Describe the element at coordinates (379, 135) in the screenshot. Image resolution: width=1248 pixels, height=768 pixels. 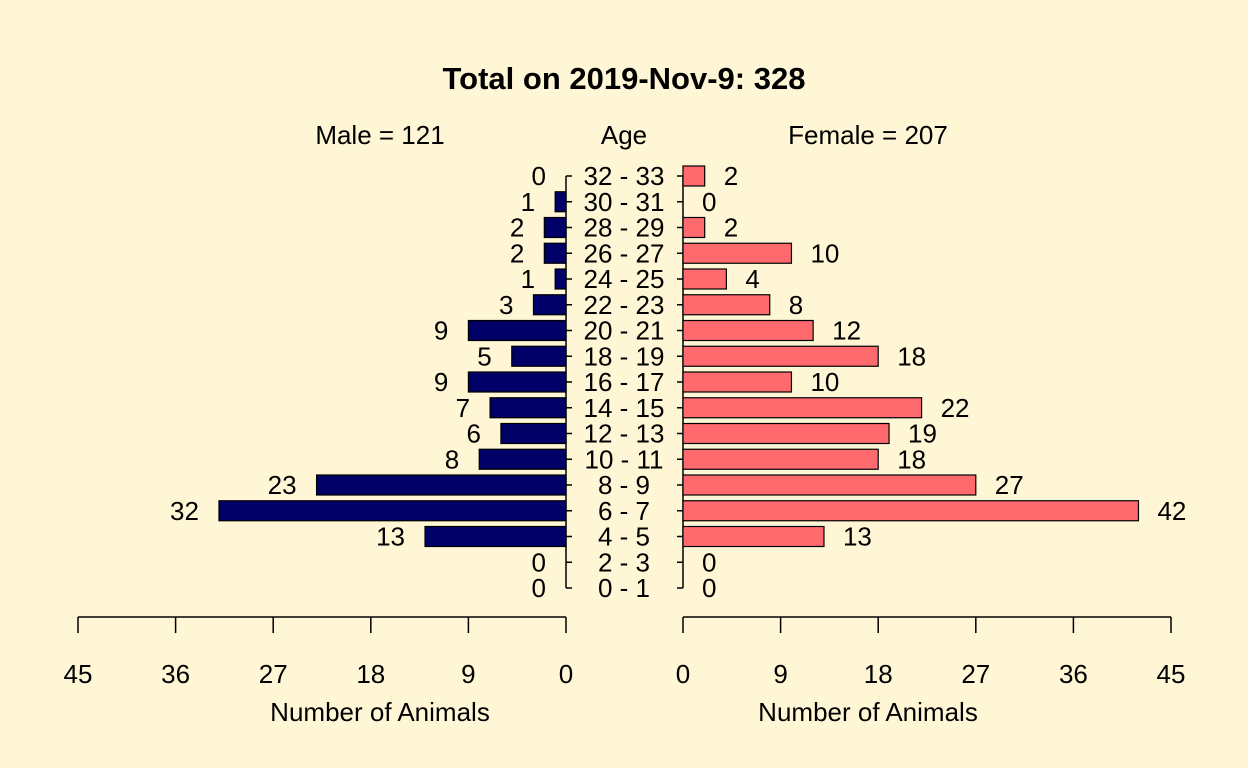
I see `male-header: Male = 121` at that location.